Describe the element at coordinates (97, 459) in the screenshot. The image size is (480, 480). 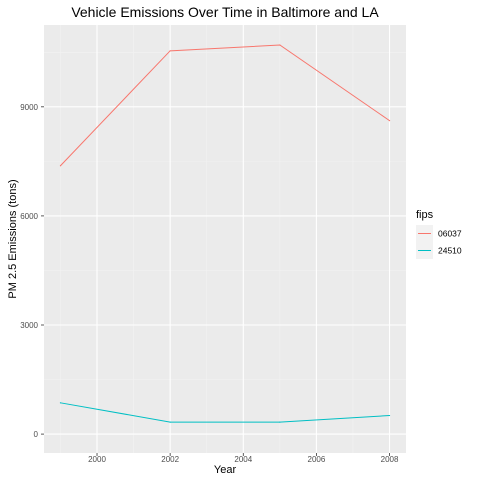
I see `x-tick-label-2000: 2000` at that location.